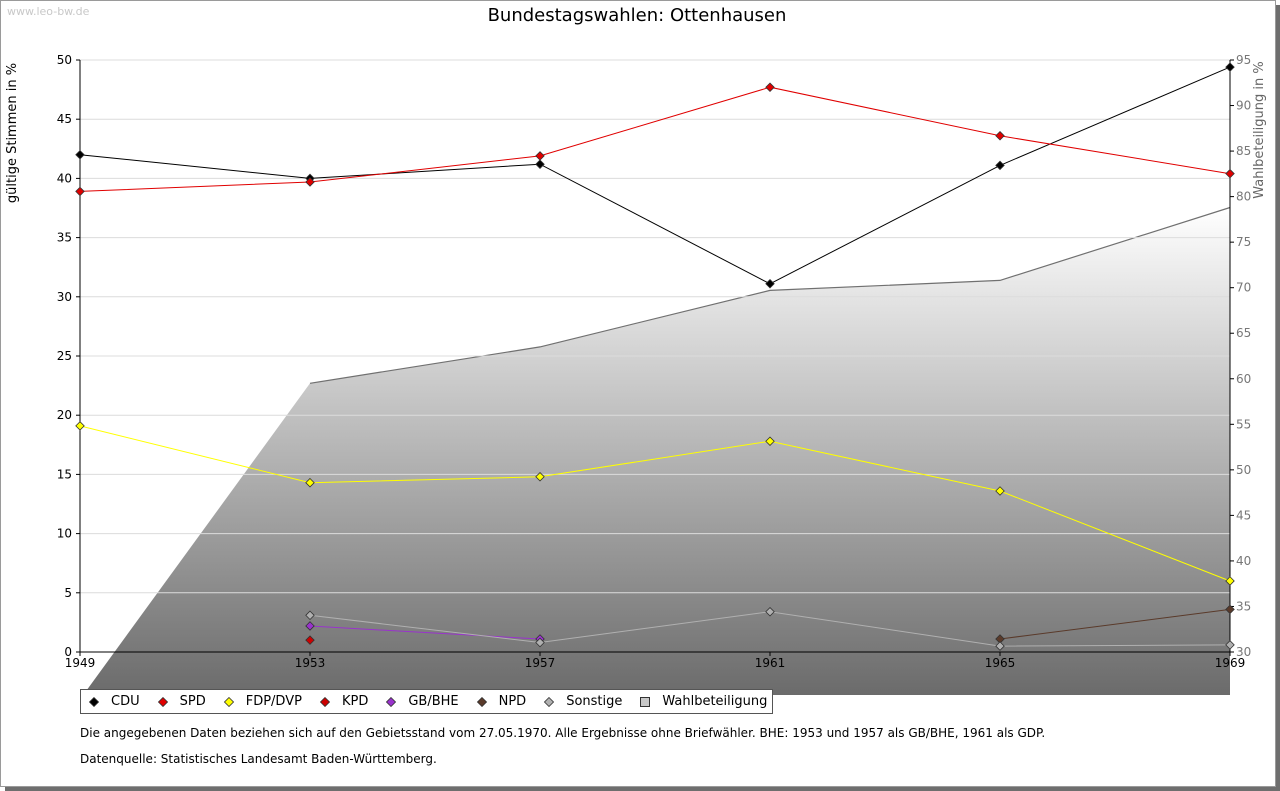 The width and height of the screenshot is (1280, 791). What do you see at coordinates (192, 701) in the screenshot?
I see `legend-label-spd: SPD` at bounding box center [192, 701].